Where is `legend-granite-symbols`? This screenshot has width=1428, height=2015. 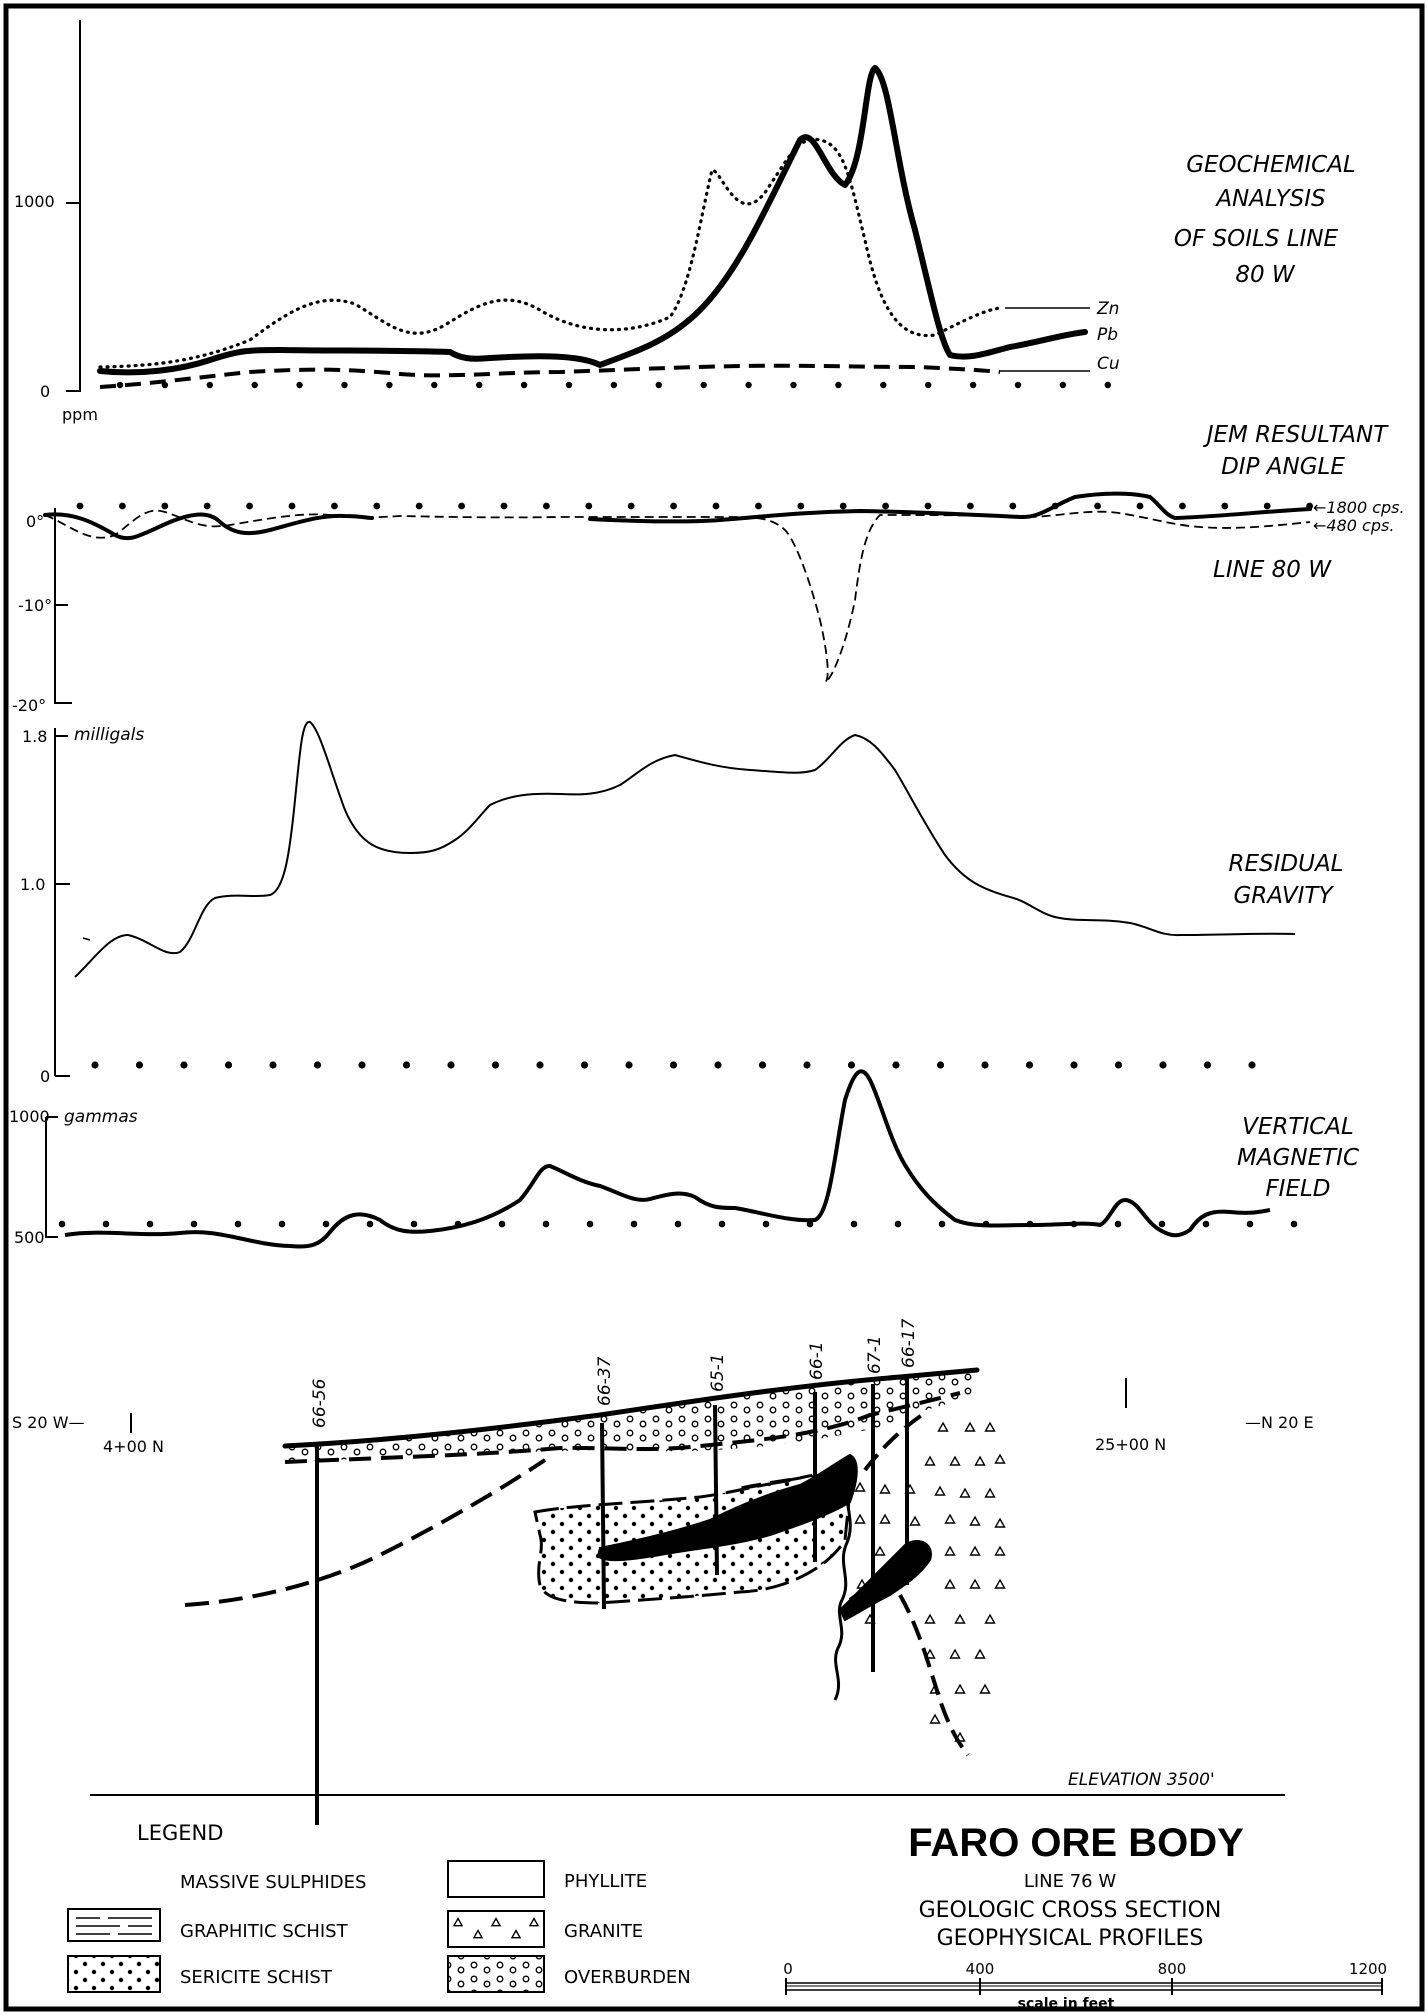
legend-granite-symbols is located at coordinates (496, 1928).